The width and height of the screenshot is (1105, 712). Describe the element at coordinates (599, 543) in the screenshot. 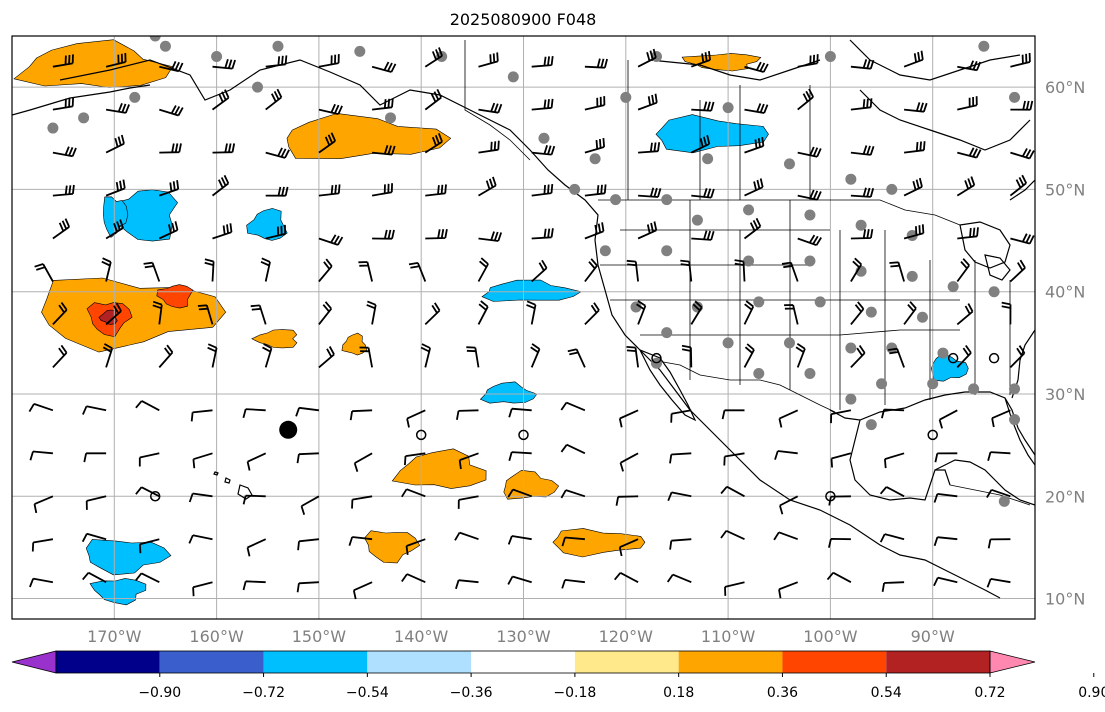

I see `shaded-region` at that location.